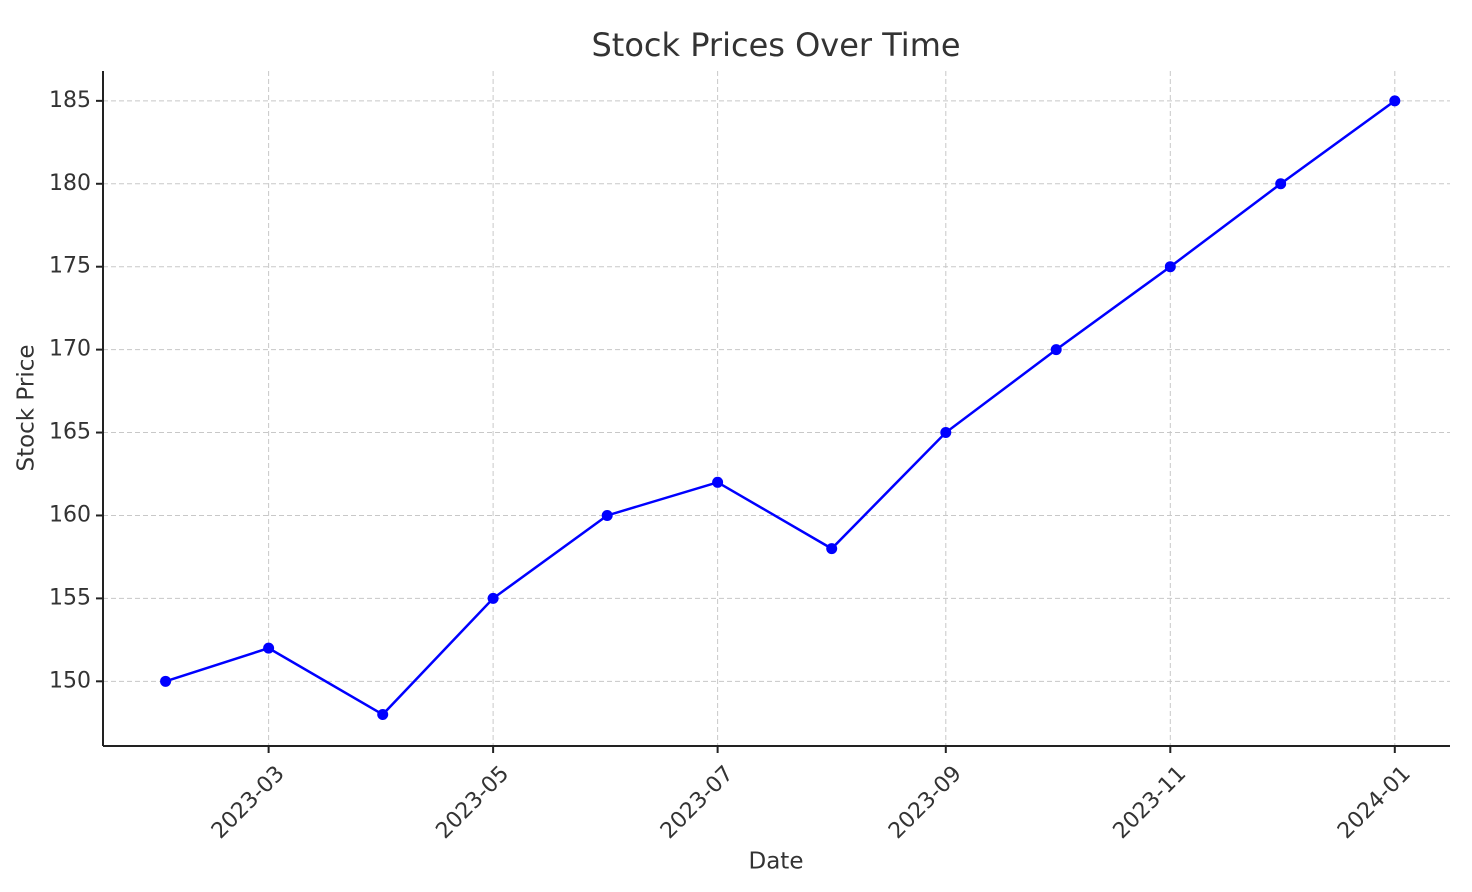 Image resolution: width=1472 pixels, height=892 pixels. Describe the element at coordinates (1374, 802) in the screenshot. I see `x-tick-label: 2024-01` at that location.